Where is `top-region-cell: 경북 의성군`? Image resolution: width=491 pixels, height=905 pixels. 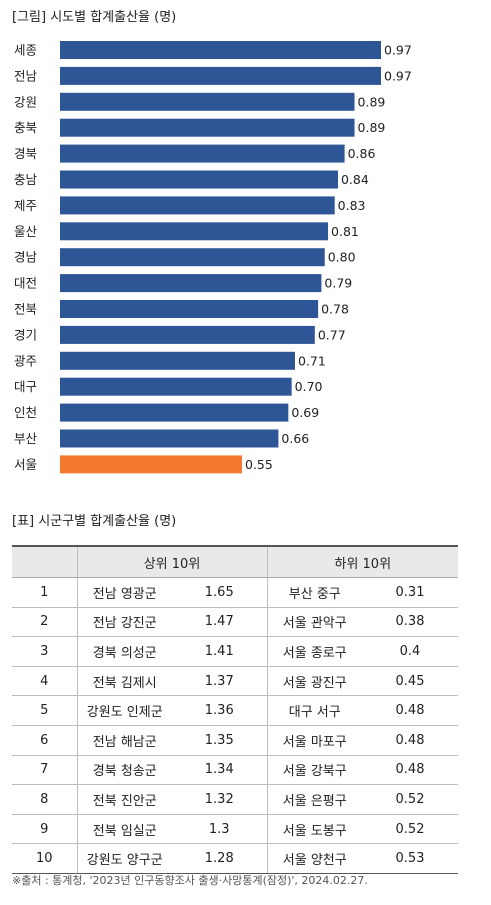
top-region-cell: 경북 의성군 is located at coordinates (124, 651).